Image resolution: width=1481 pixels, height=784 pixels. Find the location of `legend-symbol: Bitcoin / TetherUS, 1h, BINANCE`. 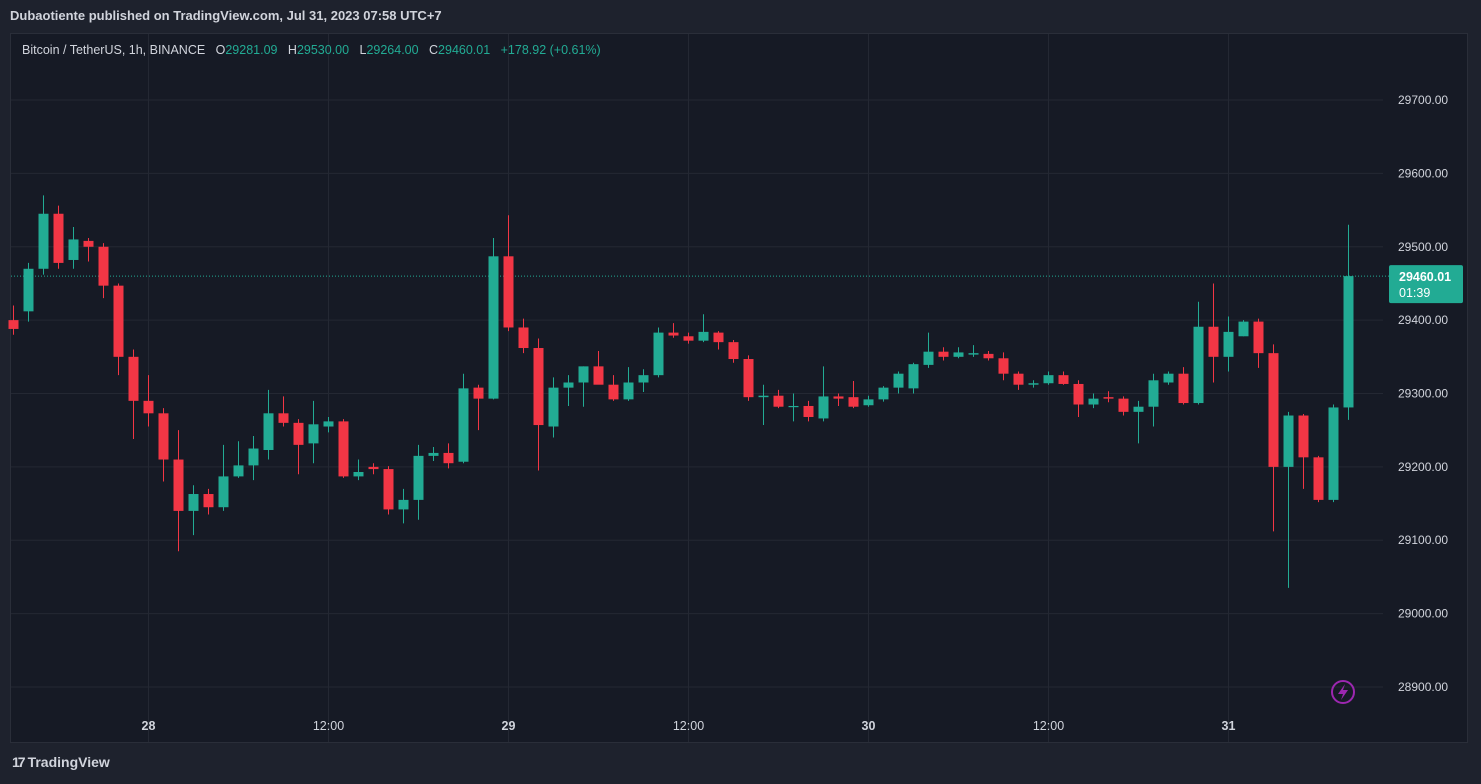

legend-symbol: Bitcoin / TetherUS, 1h, BINANCE is located at coordinates (114, 50).